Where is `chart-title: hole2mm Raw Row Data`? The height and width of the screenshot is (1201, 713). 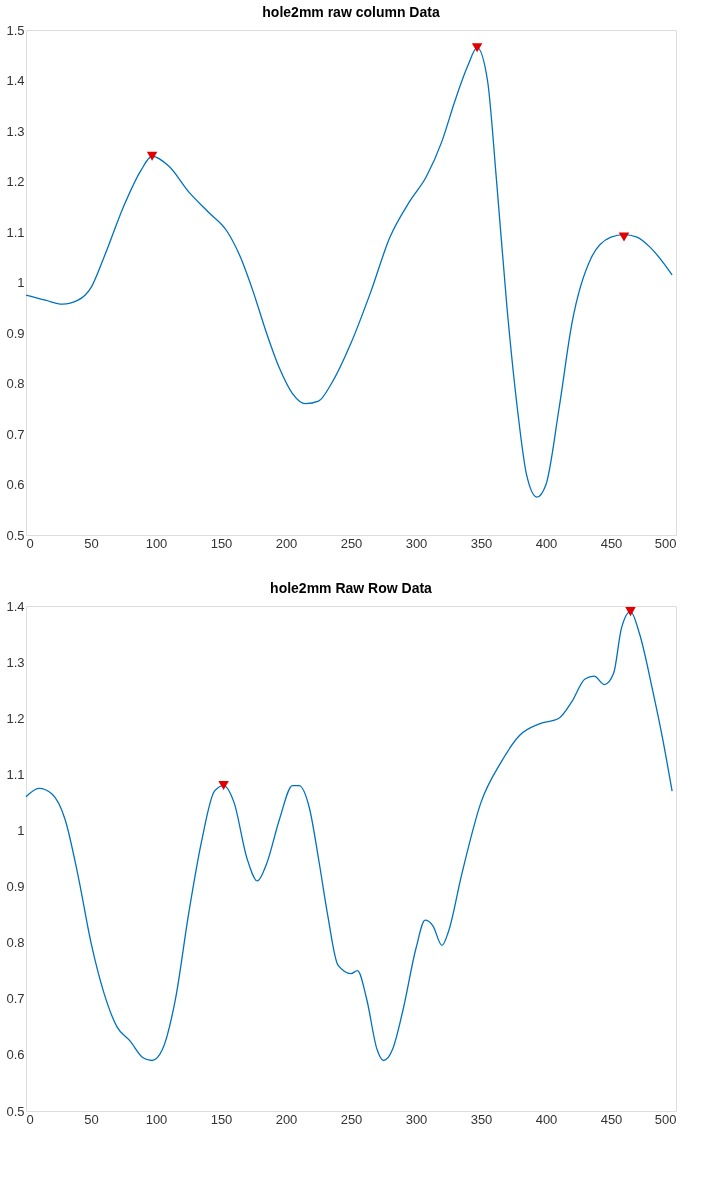
chart-title: hole2mm Raw Row Data is located at coordinates (351, 588).